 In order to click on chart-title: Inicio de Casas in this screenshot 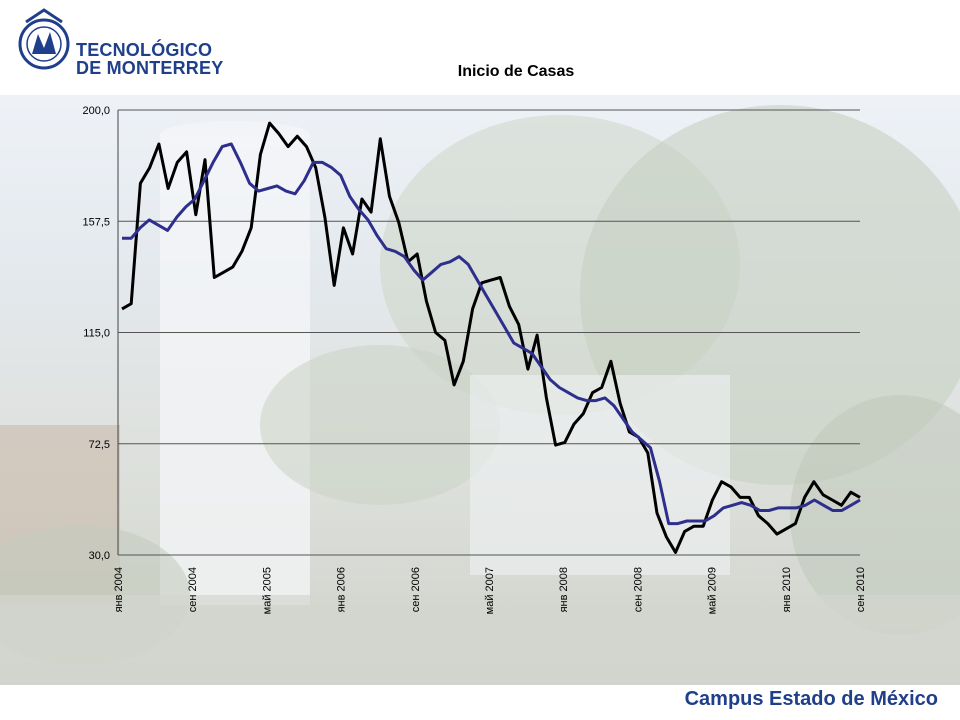, I will do `click(516, 71)`.